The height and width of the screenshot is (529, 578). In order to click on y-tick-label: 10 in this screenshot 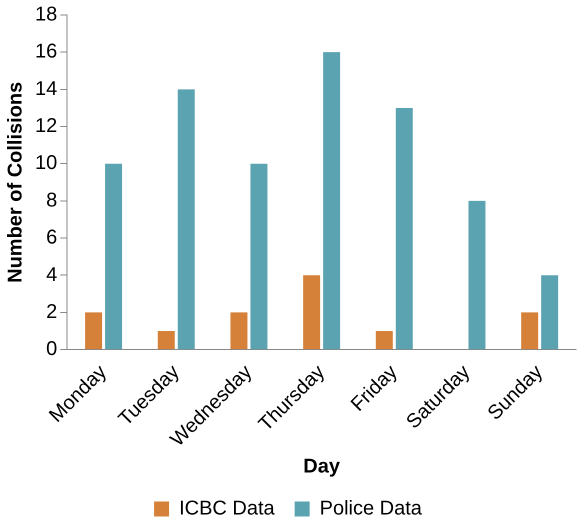, I will do `click(46, 163)`.